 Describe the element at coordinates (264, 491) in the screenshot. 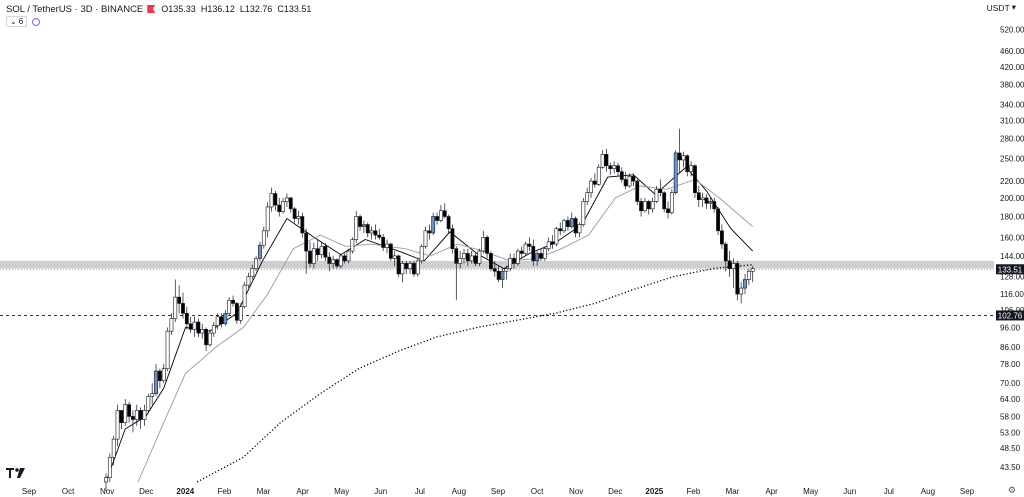

I see `time-tick-label: Mar` at that location.